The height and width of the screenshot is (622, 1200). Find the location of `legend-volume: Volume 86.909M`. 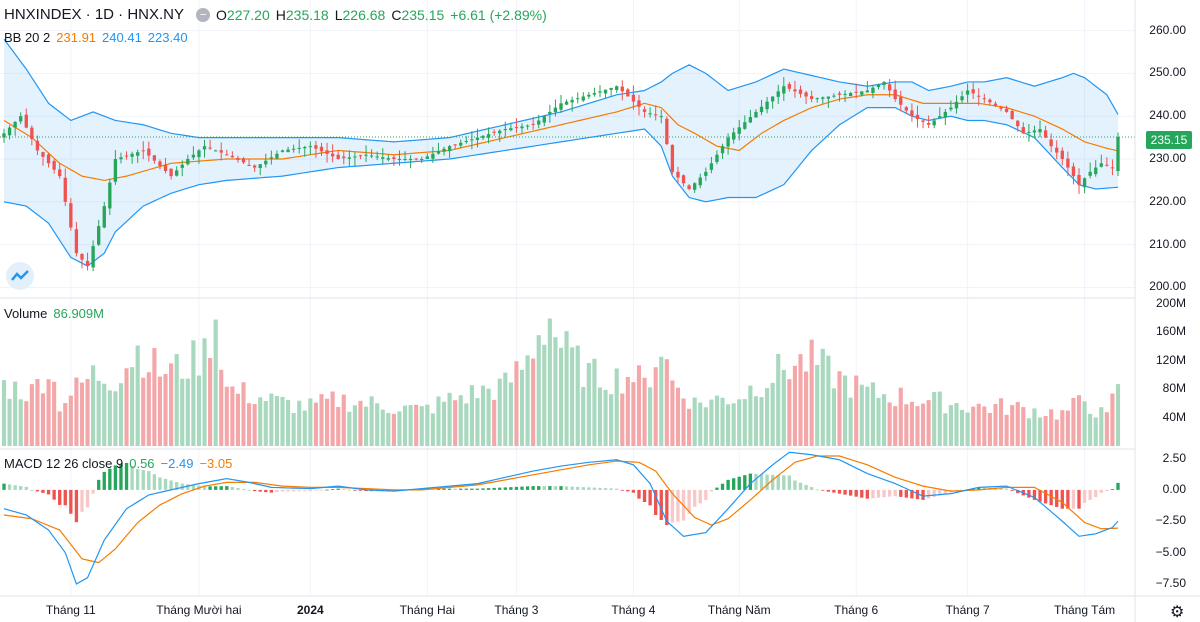

legend-volume: Volume 86.909M is located at coordinates (57, 313).